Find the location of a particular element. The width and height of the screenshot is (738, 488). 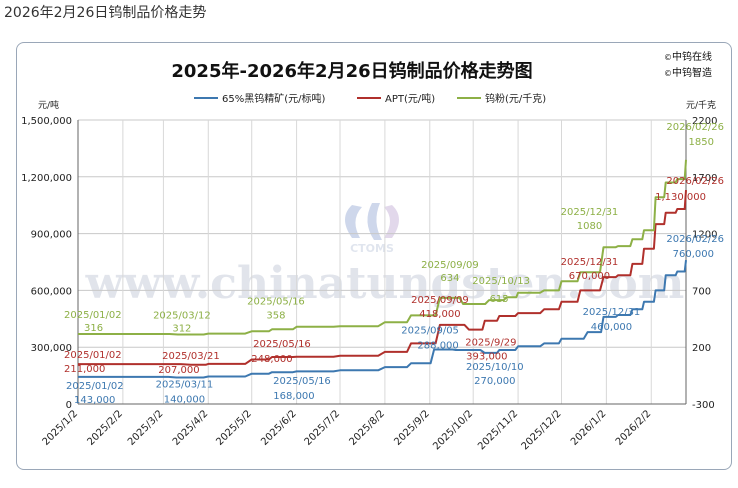

left-tick-label: 300,000 is located at coordinates (51, 348).